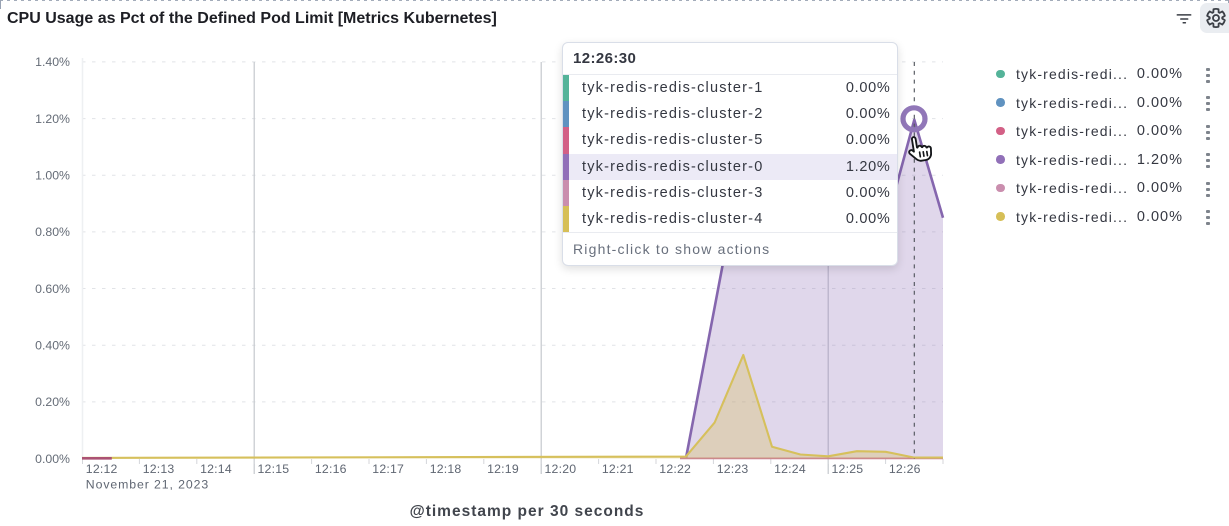  Describe the element at coordinates (52, 289) in the screenshot. I see `svg-text: 0.60%` at that location.